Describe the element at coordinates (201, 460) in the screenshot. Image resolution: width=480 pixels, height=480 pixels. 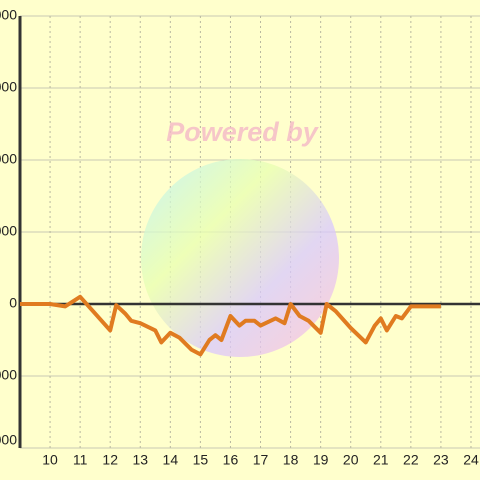
I see `x-tick-label: 15` at that location.